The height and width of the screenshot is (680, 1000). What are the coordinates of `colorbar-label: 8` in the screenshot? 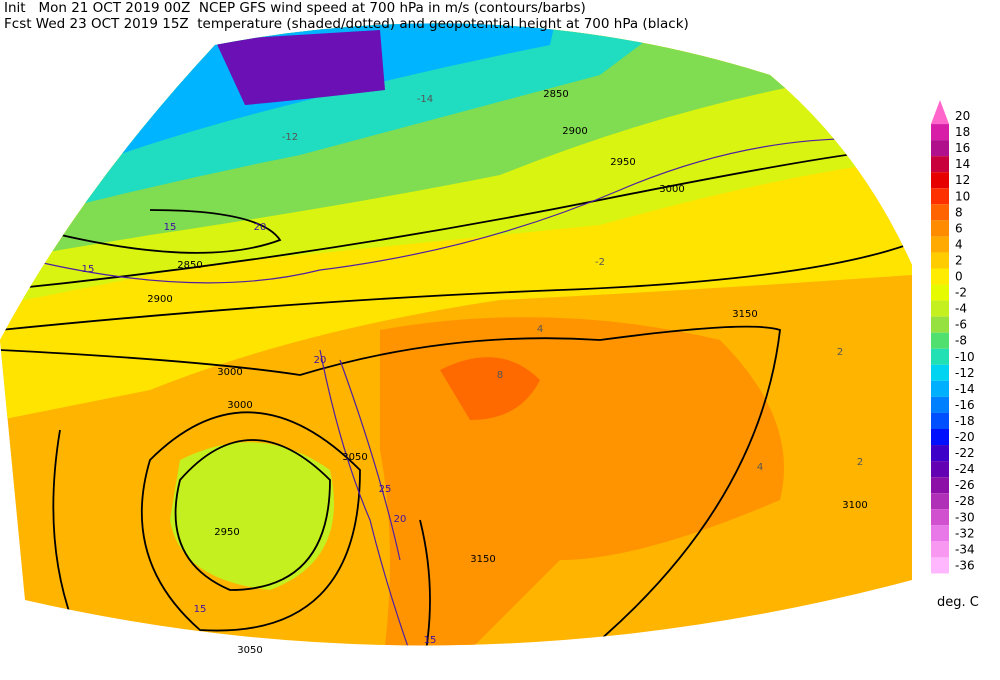 It's located at (959, 212).